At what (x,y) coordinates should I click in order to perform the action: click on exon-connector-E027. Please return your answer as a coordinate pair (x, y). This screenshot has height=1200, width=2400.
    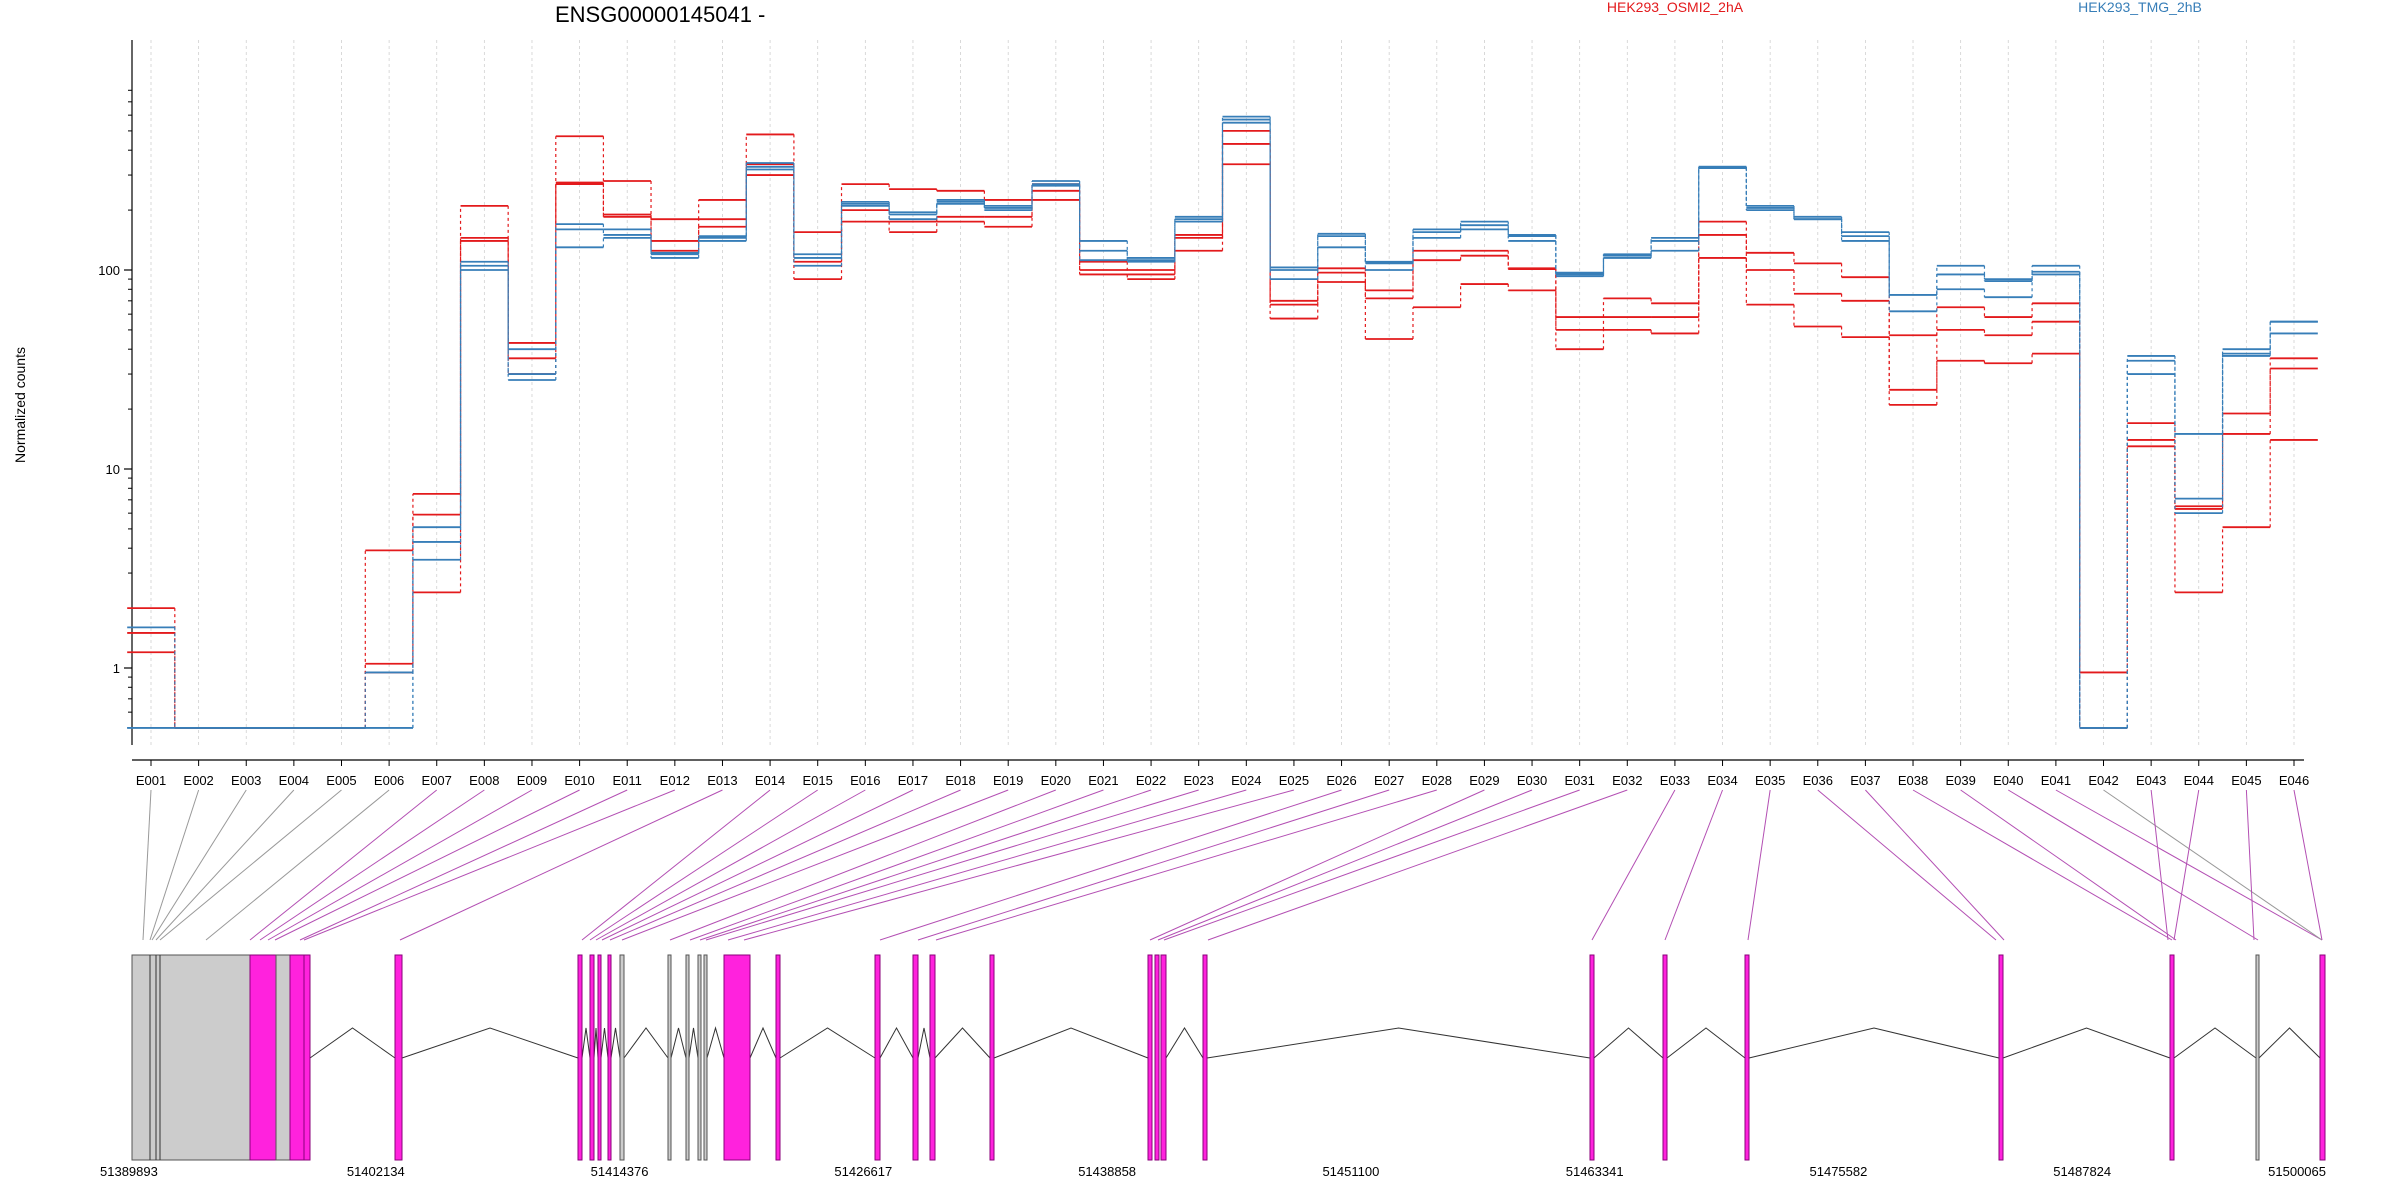
    Looking at the image, I should click on (1153, 865).